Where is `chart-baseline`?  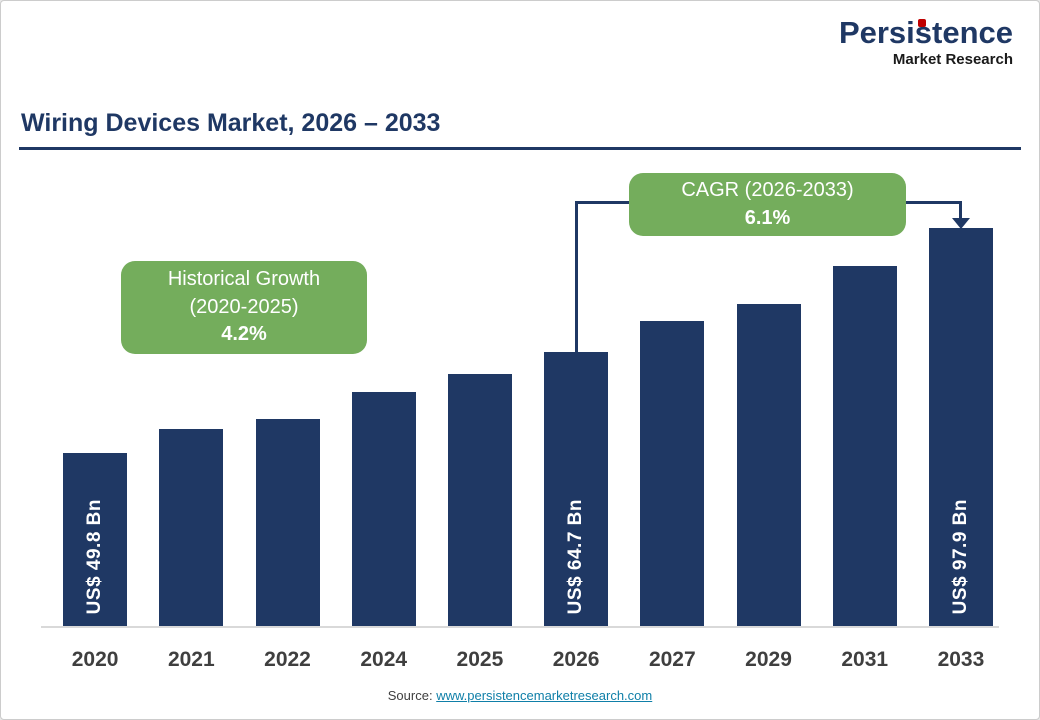
chart-baseline is located at coordinates (520, 627).